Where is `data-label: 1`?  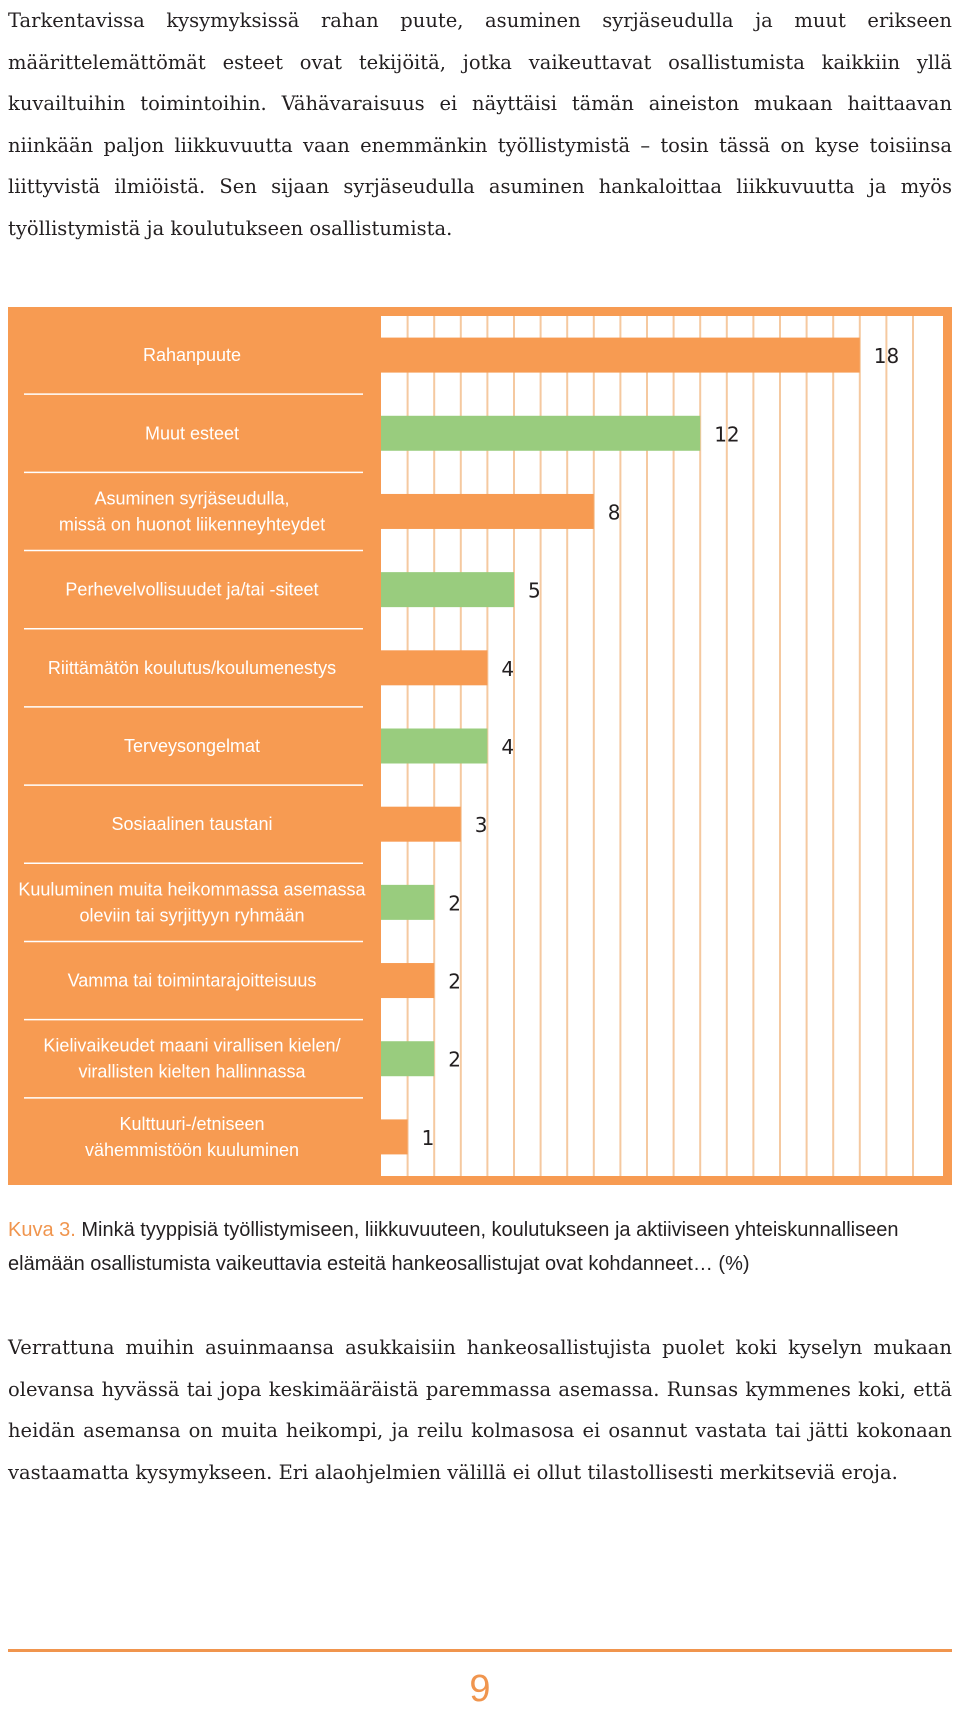 data-label: 1 is located at coordinates (428, 1138).